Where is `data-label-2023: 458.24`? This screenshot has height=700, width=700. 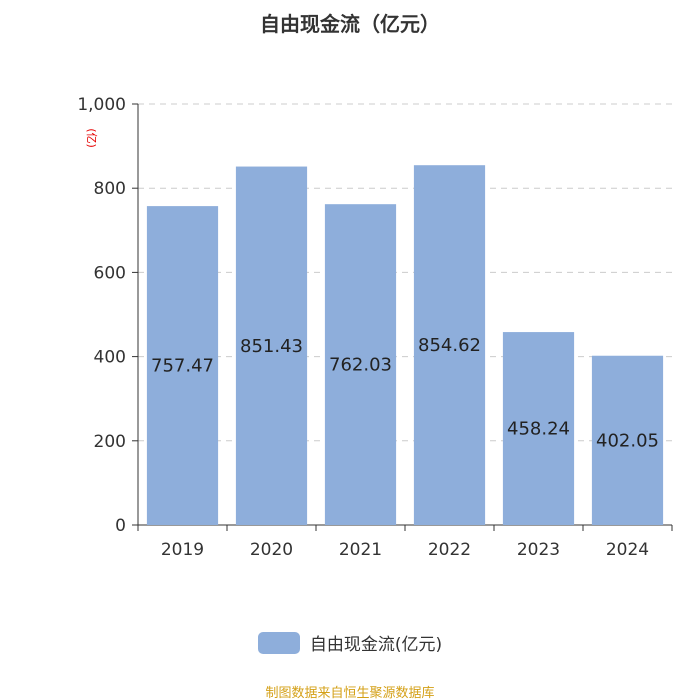 data-label-2023: 458.24 is located at coordinates (538, 429).